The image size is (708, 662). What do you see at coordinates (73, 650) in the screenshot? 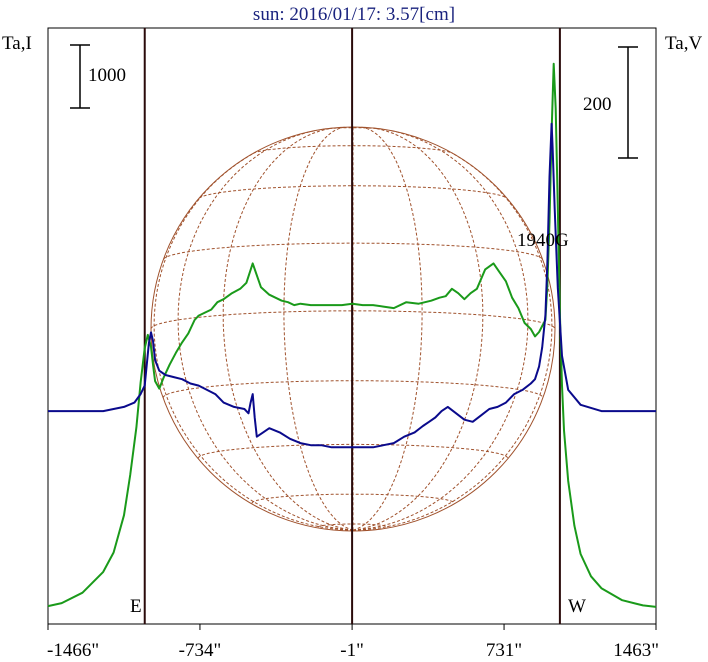
I see `x-tick-label: -1466"` at bounding box center [73, 650].